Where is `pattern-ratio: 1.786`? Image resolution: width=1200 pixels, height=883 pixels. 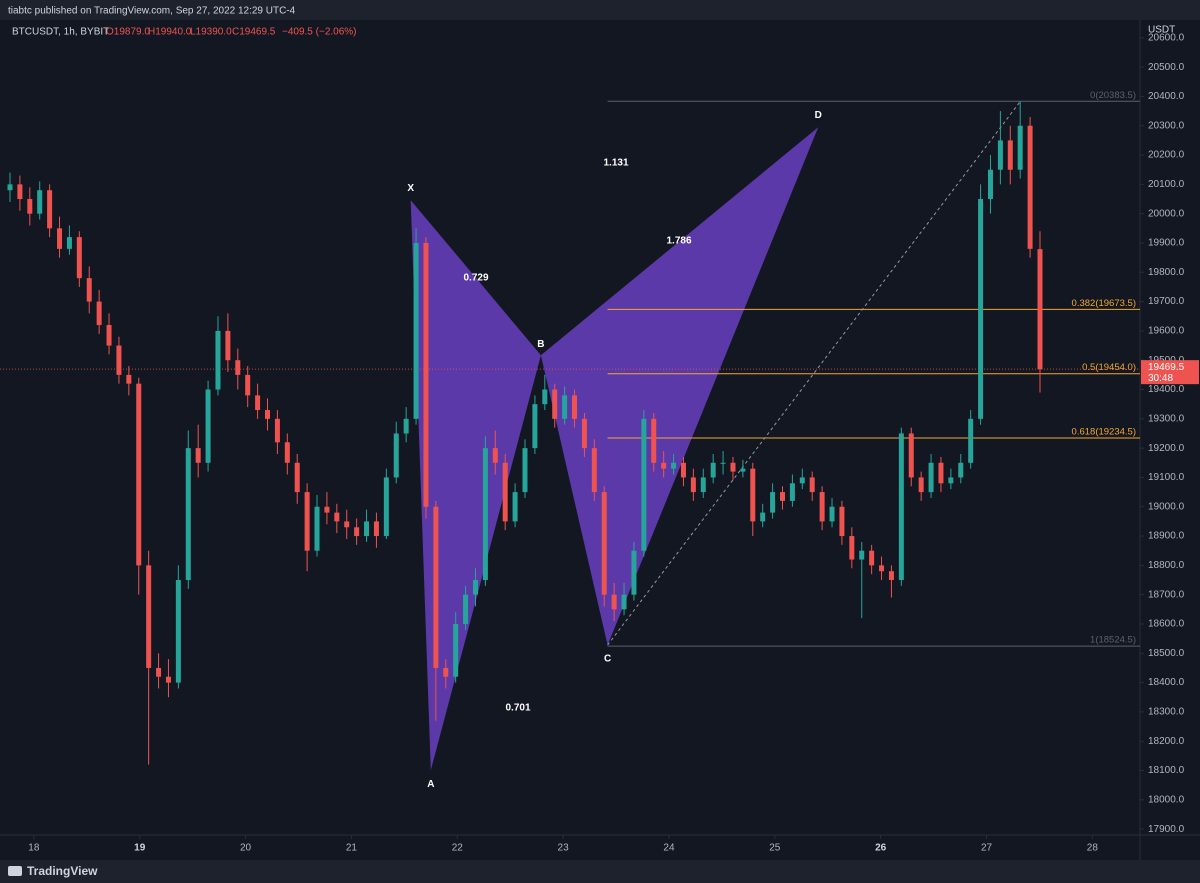
pattern-ratio: 1.786 is located at coordinates (678, 241).